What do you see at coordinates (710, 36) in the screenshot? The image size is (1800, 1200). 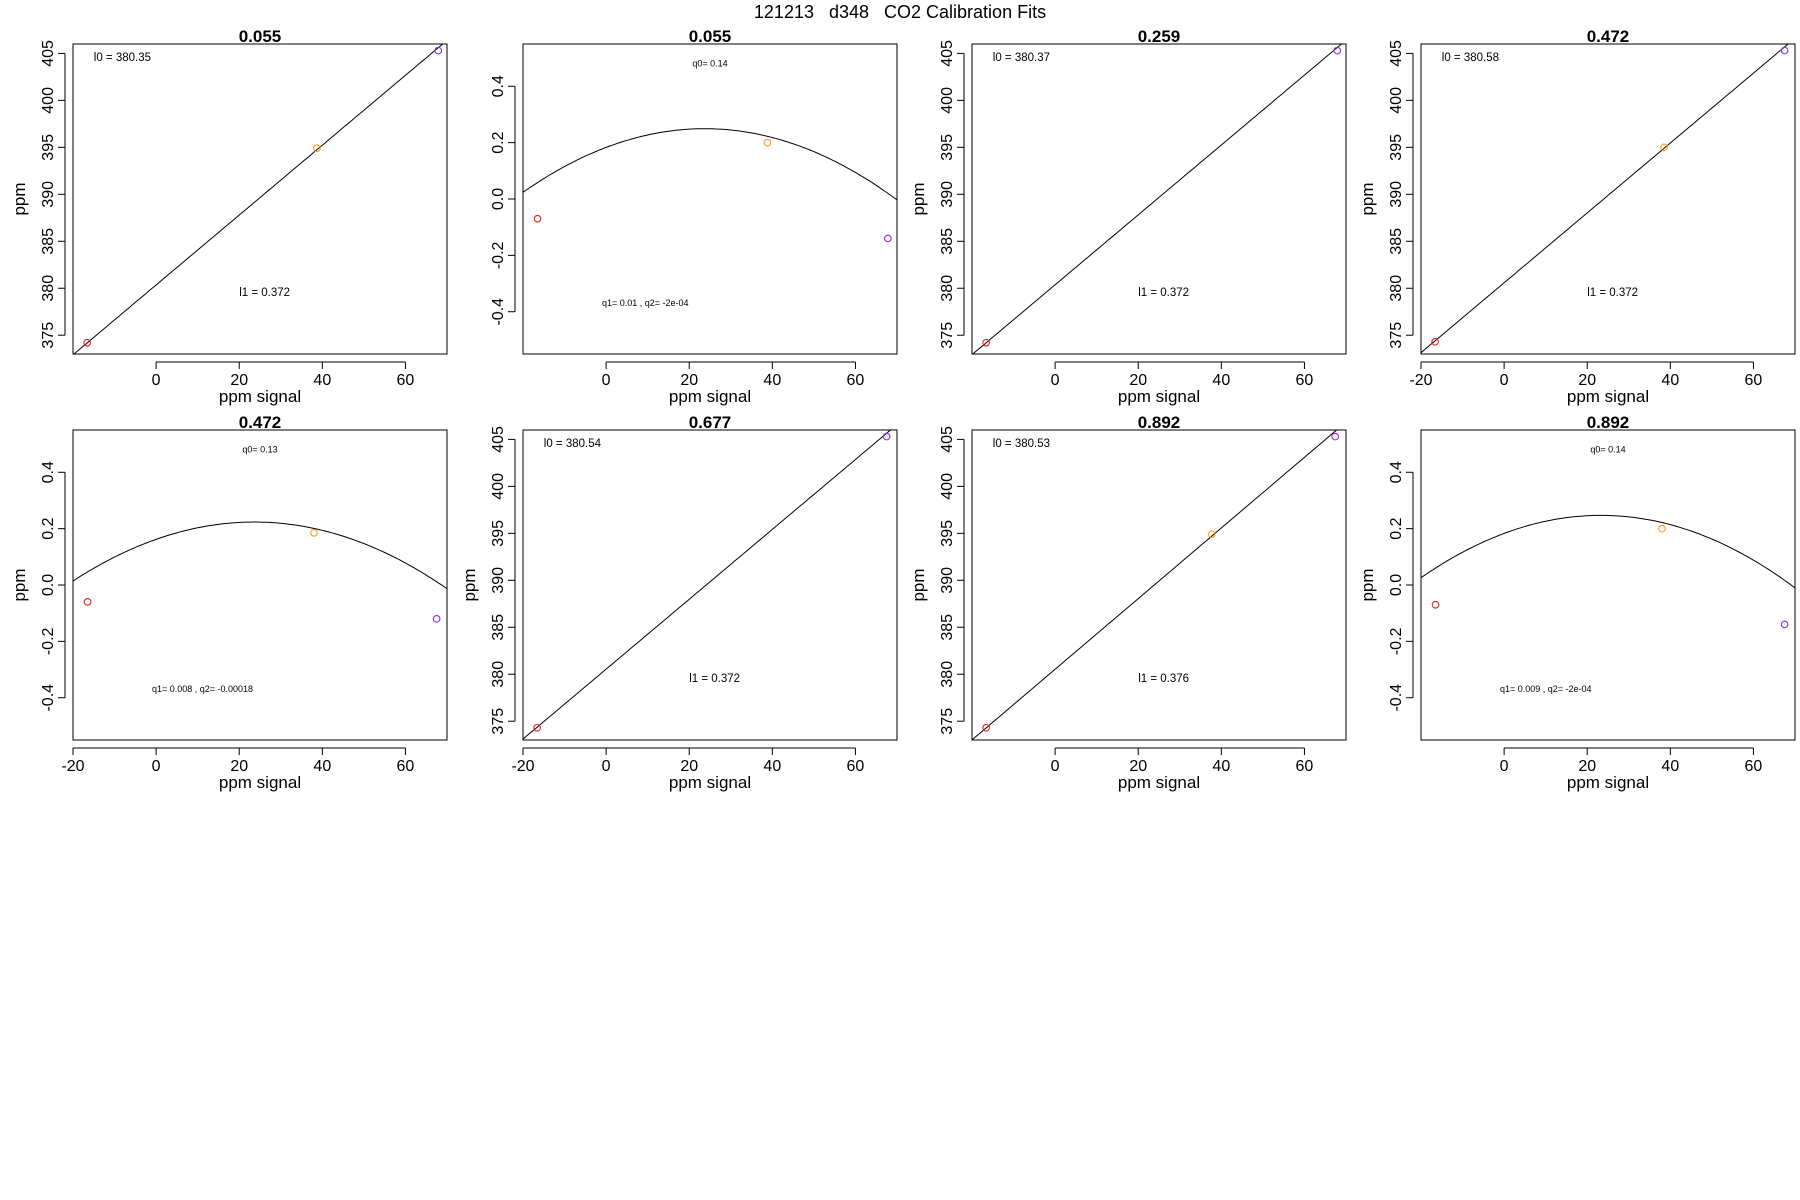 I see `panel-title: 0.055` at bounding box center [710, 36].